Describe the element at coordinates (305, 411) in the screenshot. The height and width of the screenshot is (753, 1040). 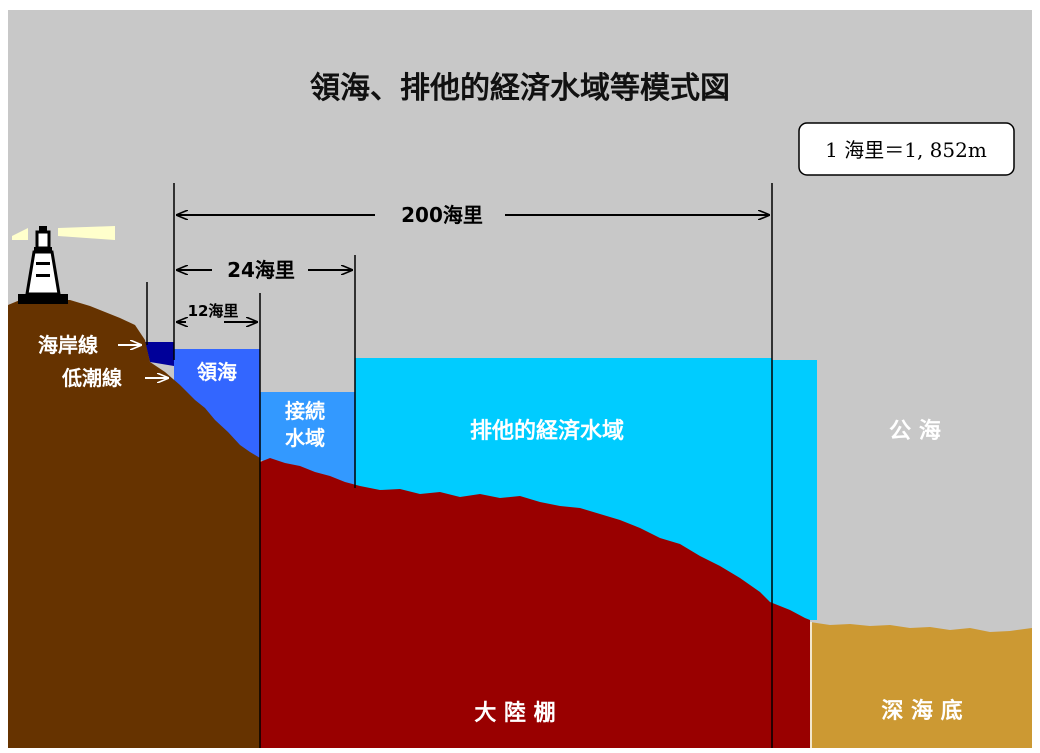
I see `contiguous-zone-label-line1: 接続` at that location.